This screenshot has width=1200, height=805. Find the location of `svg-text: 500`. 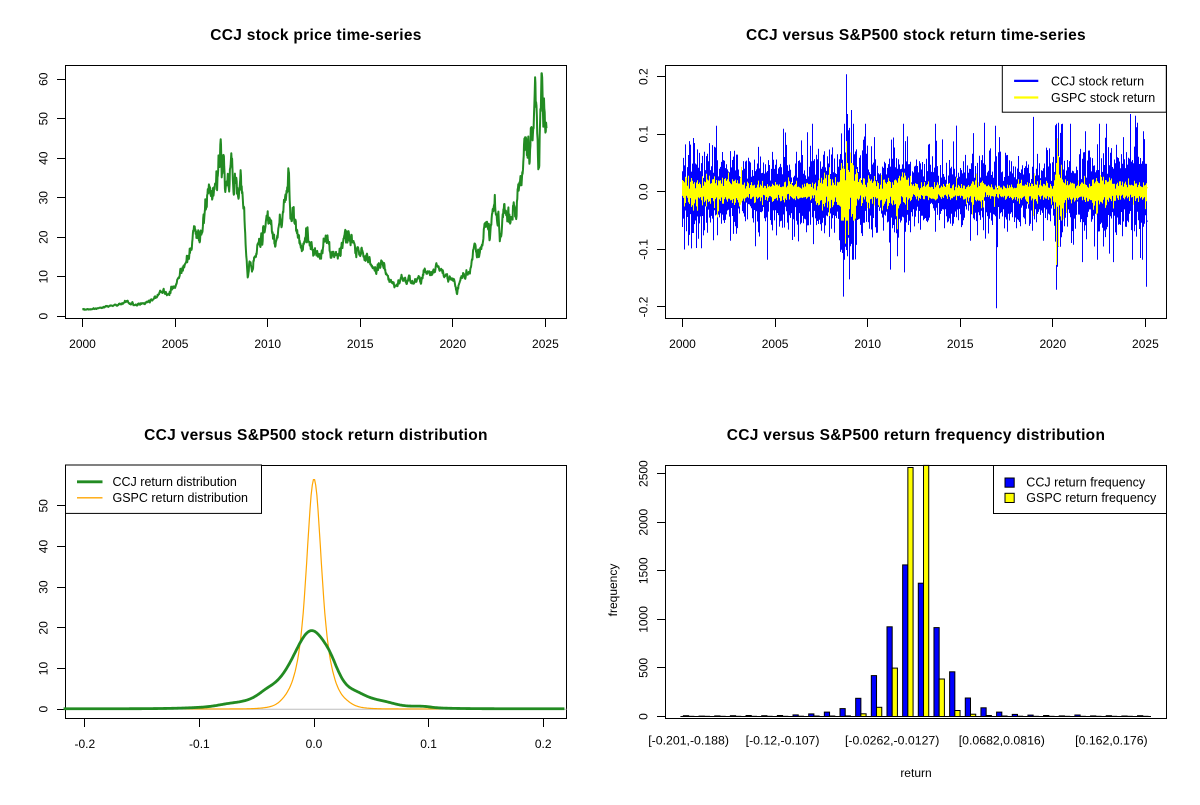

svg-text: 500 is located at coordinates (643, 668).